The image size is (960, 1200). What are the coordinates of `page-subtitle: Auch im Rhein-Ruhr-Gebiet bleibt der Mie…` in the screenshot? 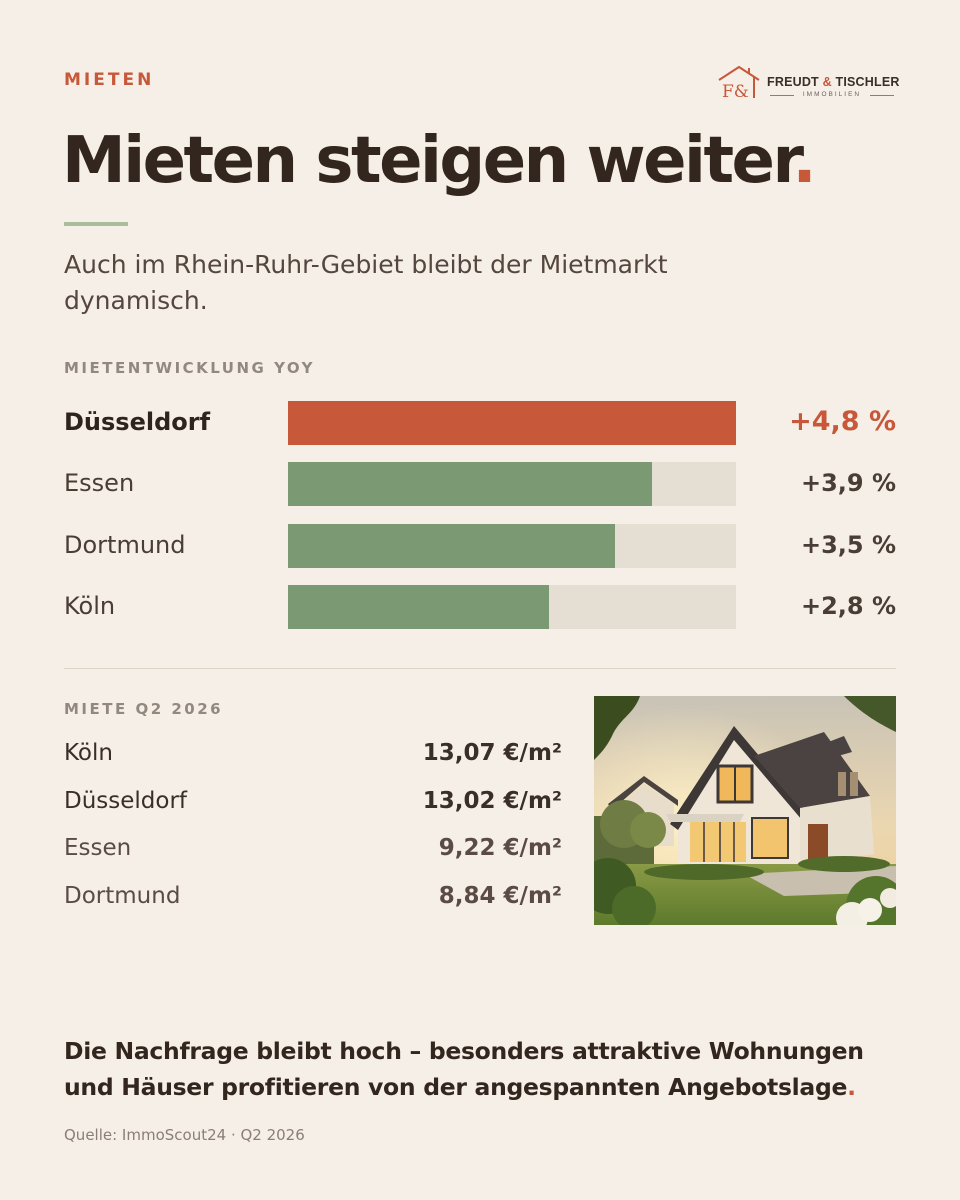 It's located at (366, 282).